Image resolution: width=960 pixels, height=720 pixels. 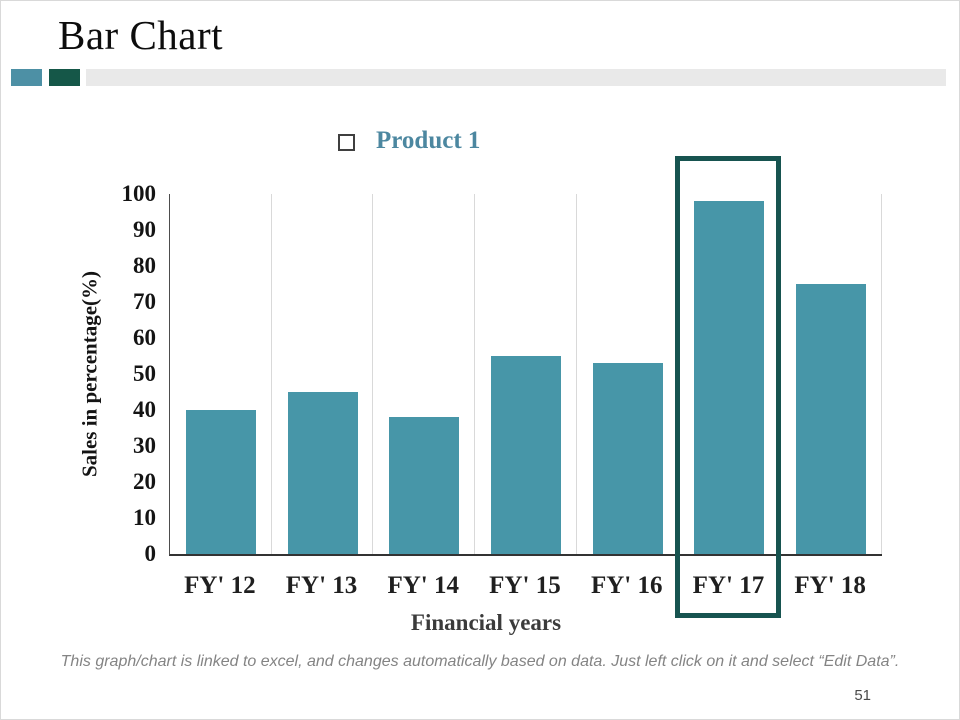 What do you see at coordinates (486, 622) in the screenshot?
I see `x-axis-title: Financial years` at bounding box center [486, 622].